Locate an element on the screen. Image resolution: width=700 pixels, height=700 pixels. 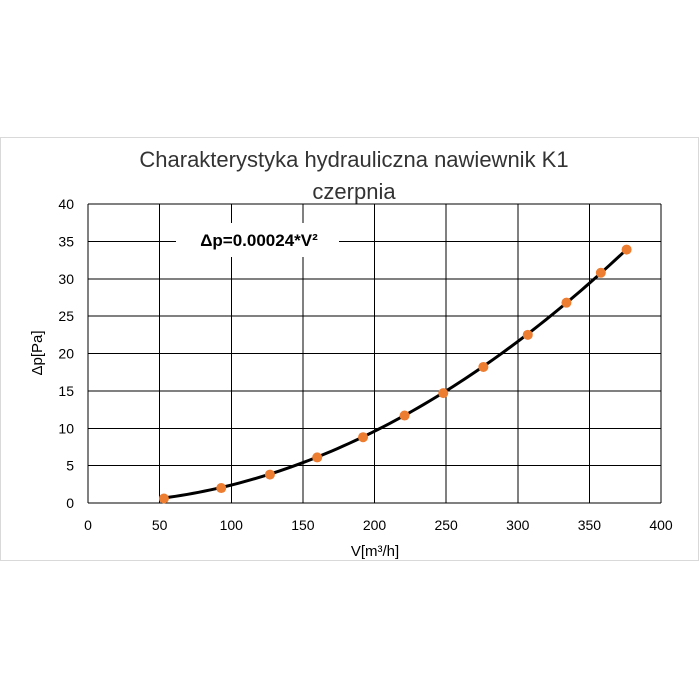
y-tick-label: 10 is located at coordinates (66, 428).